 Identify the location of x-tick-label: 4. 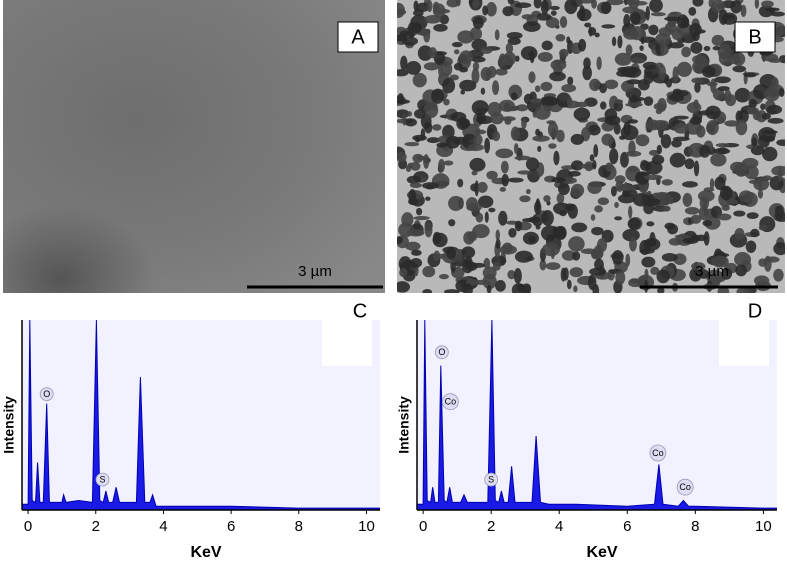
(163, 526).